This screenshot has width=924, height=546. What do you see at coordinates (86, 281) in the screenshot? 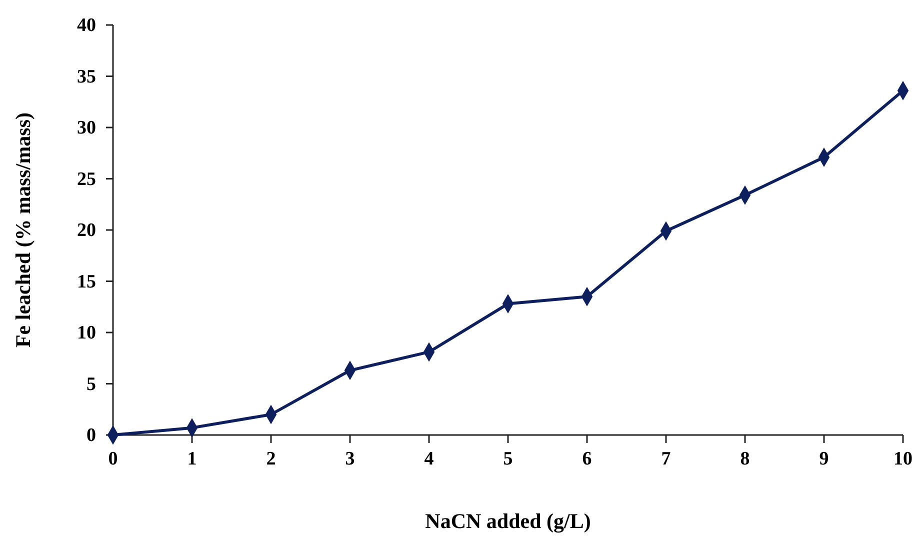
I see `y-tick-label: 15` at bounding box center [86, 281].